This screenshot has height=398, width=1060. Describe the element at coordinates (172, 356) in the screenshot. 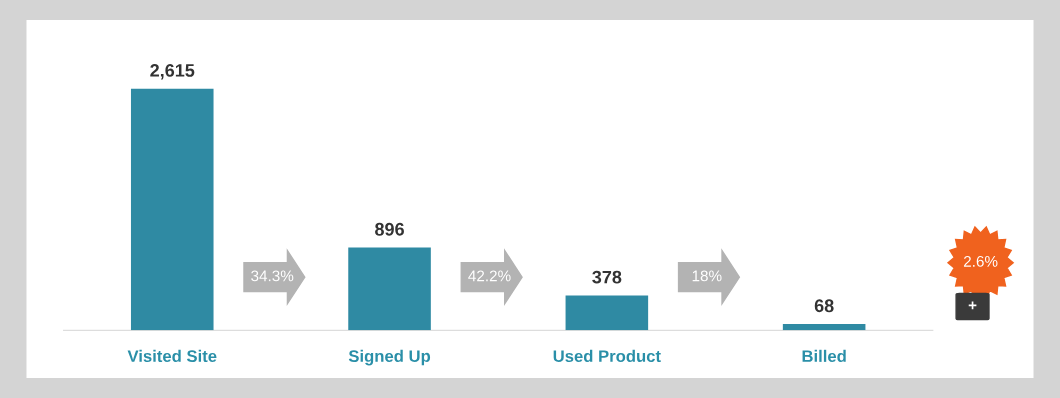

I see `x-tick-label: Visited Site` at that location.